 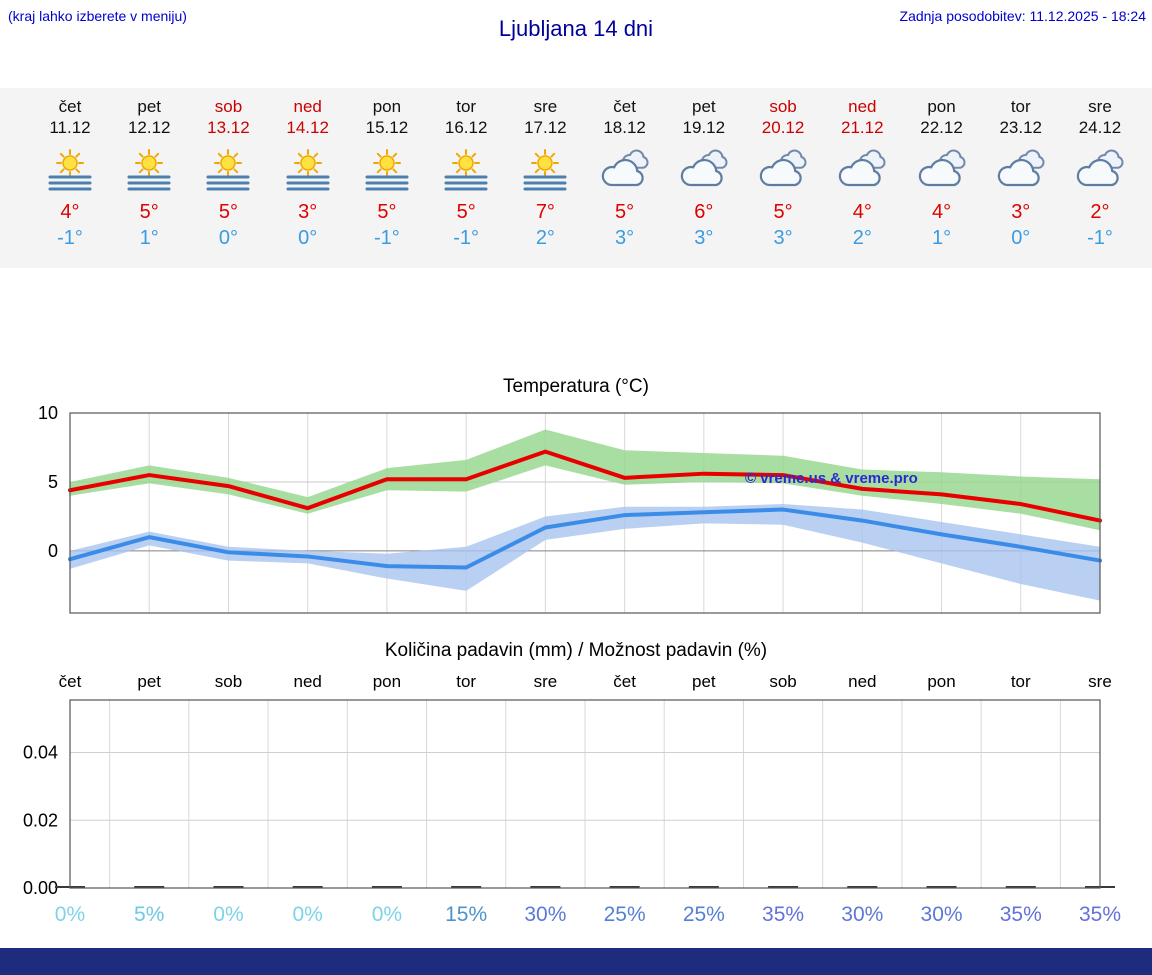 I want to click on date-label: 24.12, so click(x=1100, y=127).